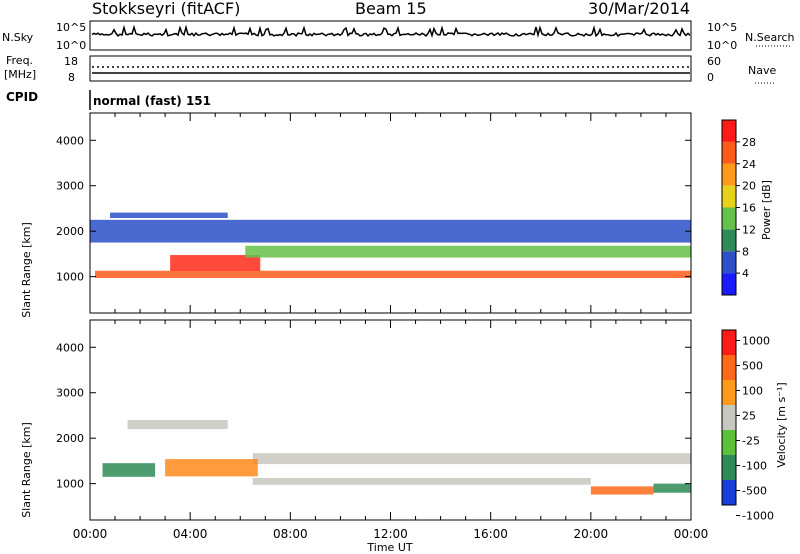 The height and width of the screenshot is (554, 800). What do you see at coordinates (639, 9) in the screenshot?
I see `date-label: 30/Mar/2014` at bounding box center [639, 9].